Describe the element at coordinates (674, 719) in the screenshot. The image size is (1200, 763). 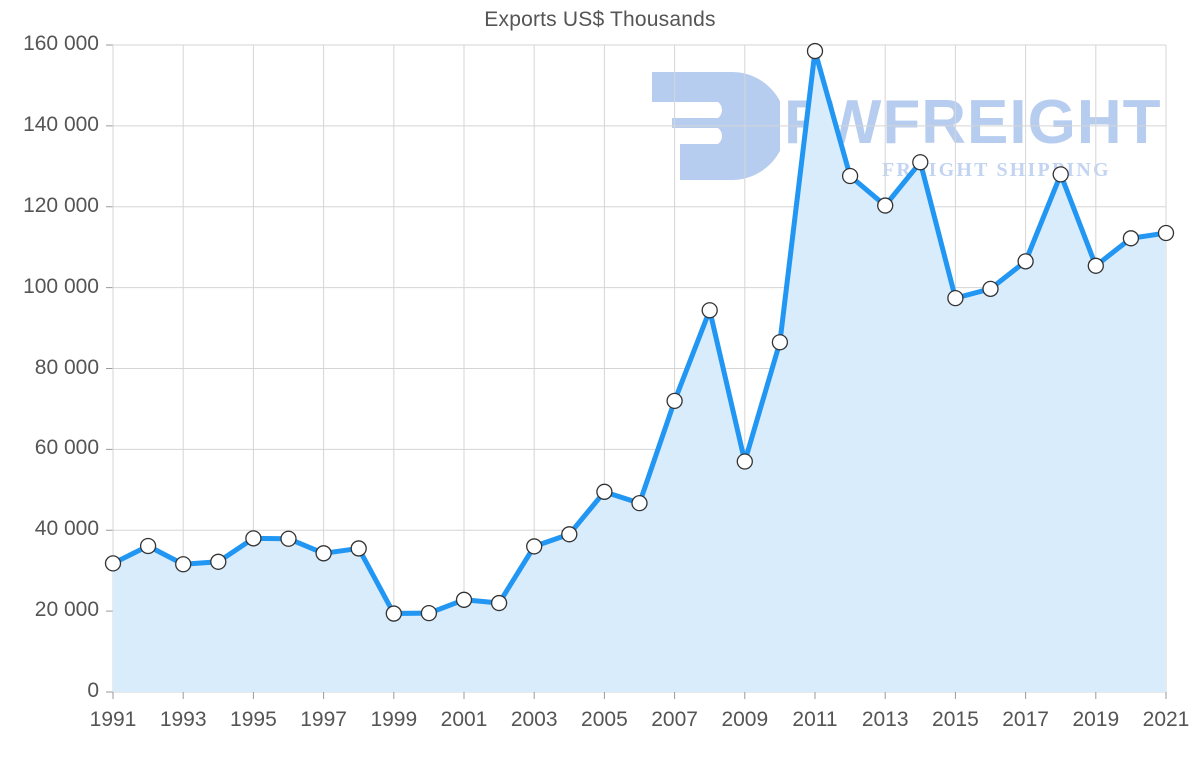
I see `x-axis-tick-label: 2007` at that location.